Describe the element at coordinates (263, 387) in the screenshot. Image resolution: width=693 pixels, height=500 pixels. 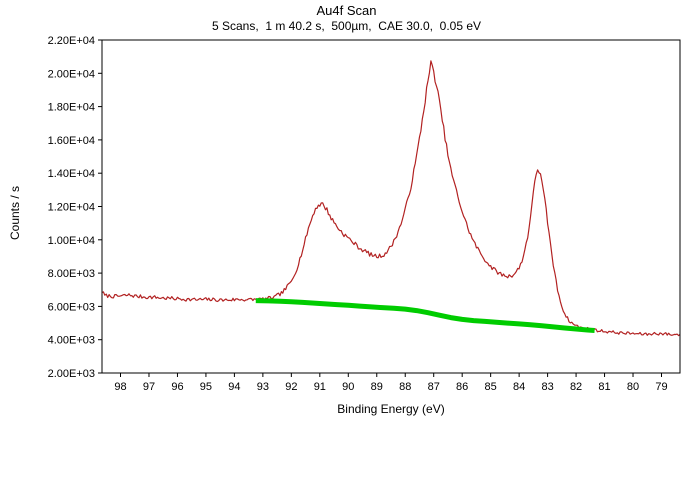
I see `x-tick-label: 93` at that location.